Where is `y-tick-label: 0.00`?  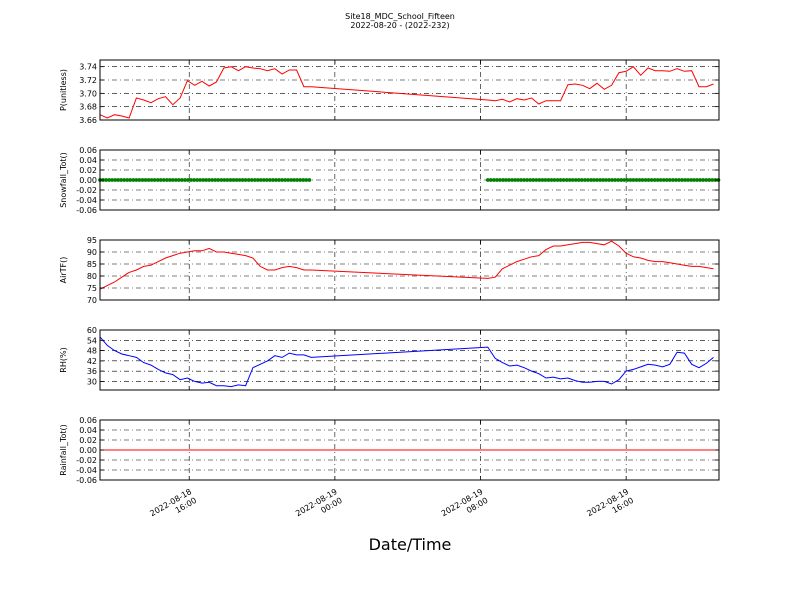 y-tick-label: 0.00 is located at coordinates (88, 450).